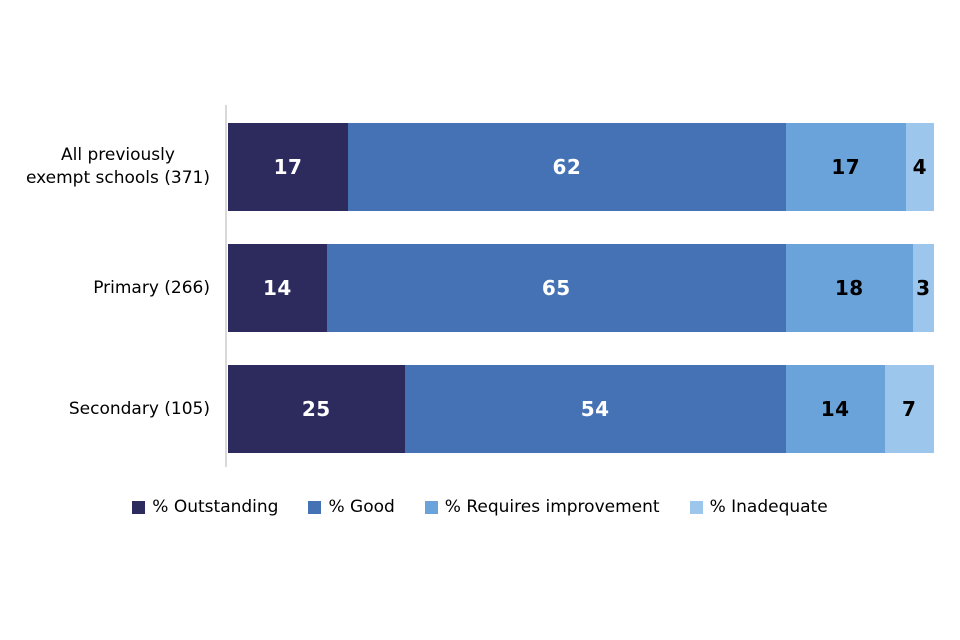  I want to click on bar-segment: 18, so click(849, 288).